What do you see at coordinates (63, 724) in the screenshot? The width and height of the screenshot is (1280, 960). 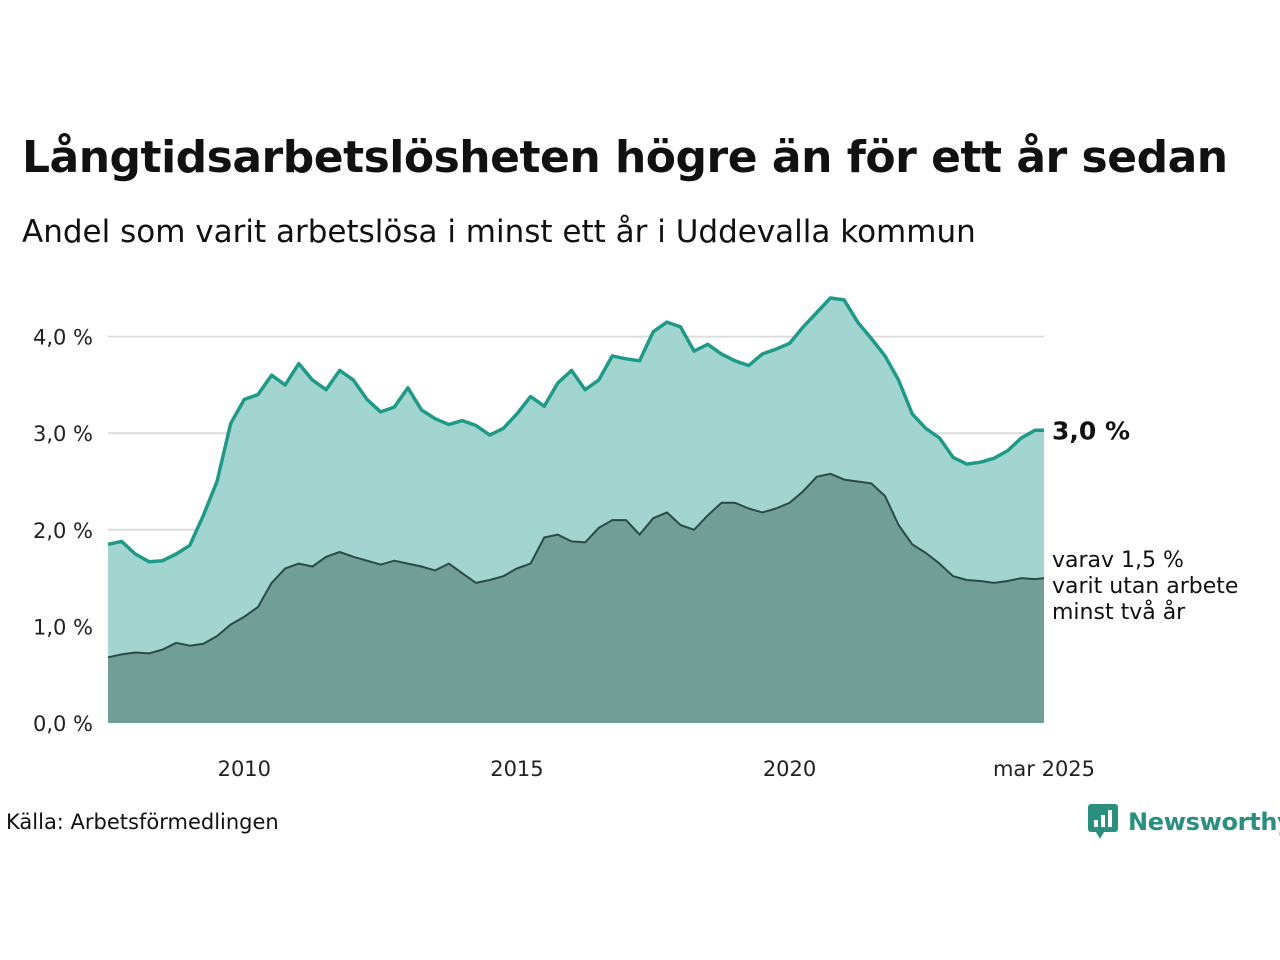 I see `y-tick-label: 0,0 %` at bounding box center [63, 724].